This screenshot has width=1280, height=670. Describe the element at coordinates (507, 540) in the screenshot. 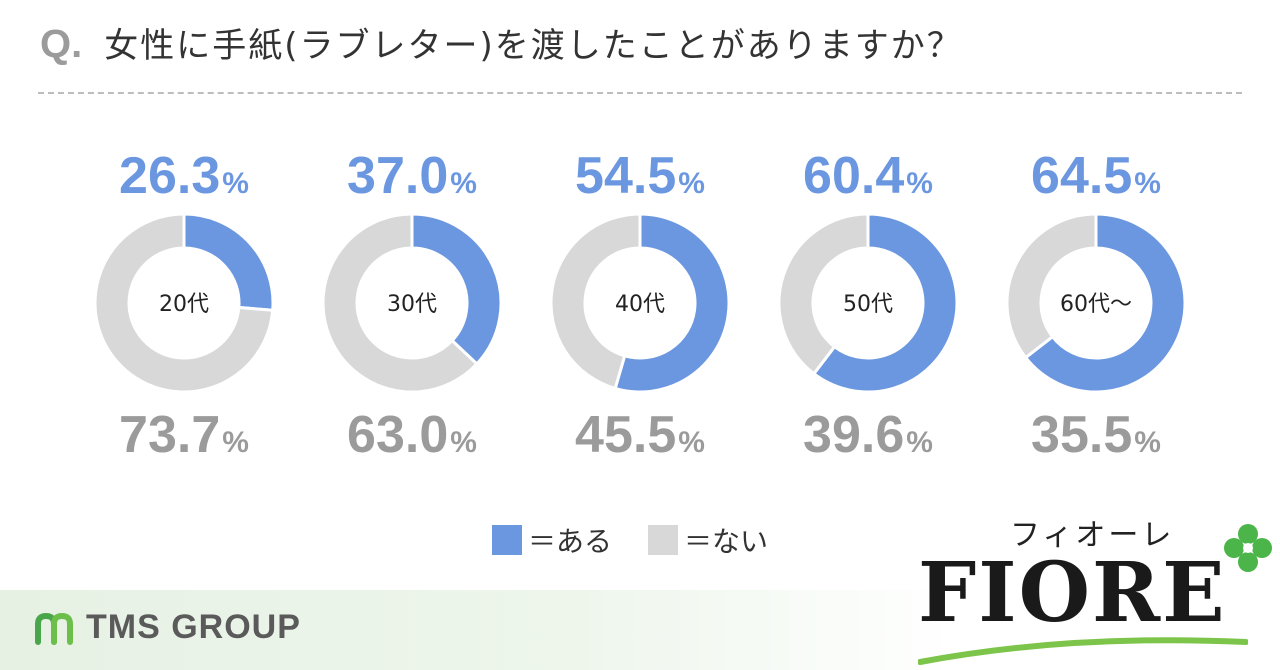

I see `legend-swatch-yes` at that location.